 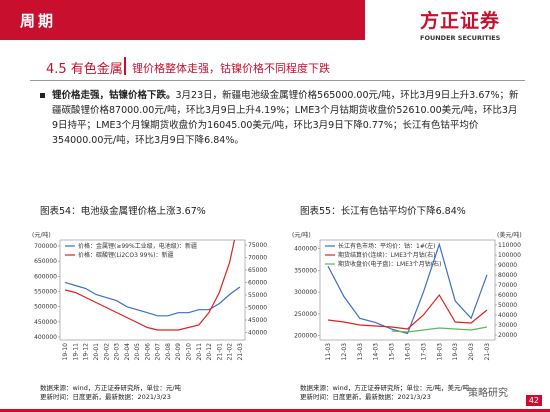 What do you see at coordinates (507, 335) in the screenshot?
I see `y2-tick-label: 20000` at bounding box center [507, 335].